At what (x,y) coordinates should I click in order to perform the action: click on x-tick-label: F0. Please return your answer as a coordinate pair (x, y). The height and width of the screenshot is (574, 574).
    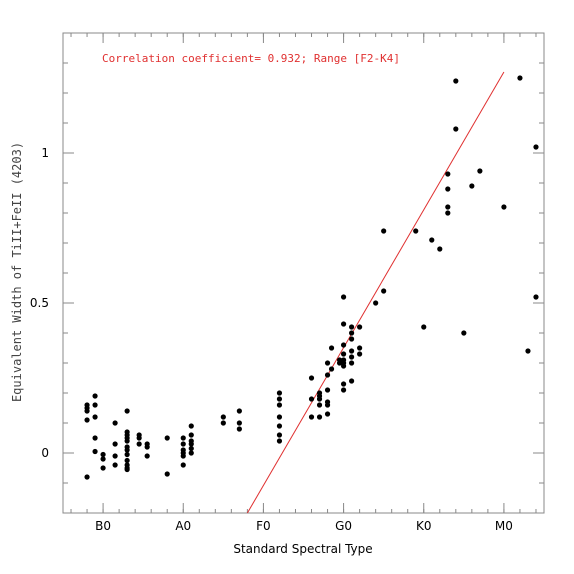
    Looking at the image, I should click on (263, 526).